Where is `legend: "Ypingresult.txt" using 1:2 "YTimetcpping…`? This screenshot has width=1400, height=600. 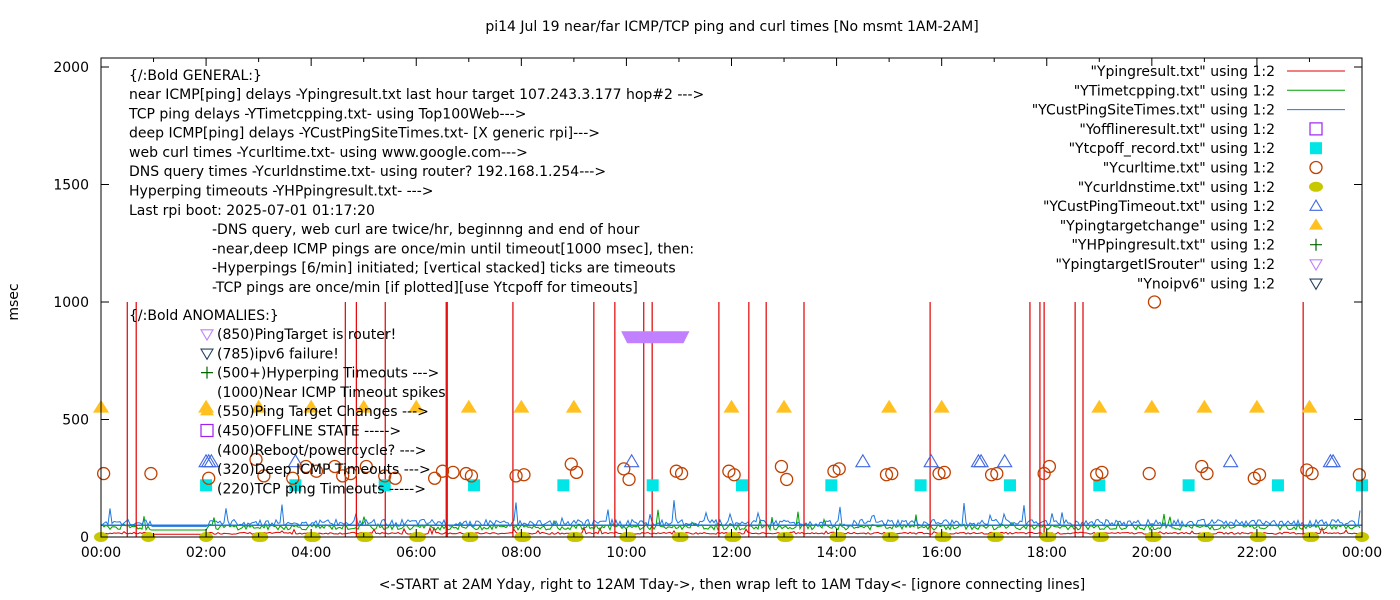 legend: "Ypingresult.txt" using 1:2 "YTimetcpping… is located at coordinates (1188, 178).